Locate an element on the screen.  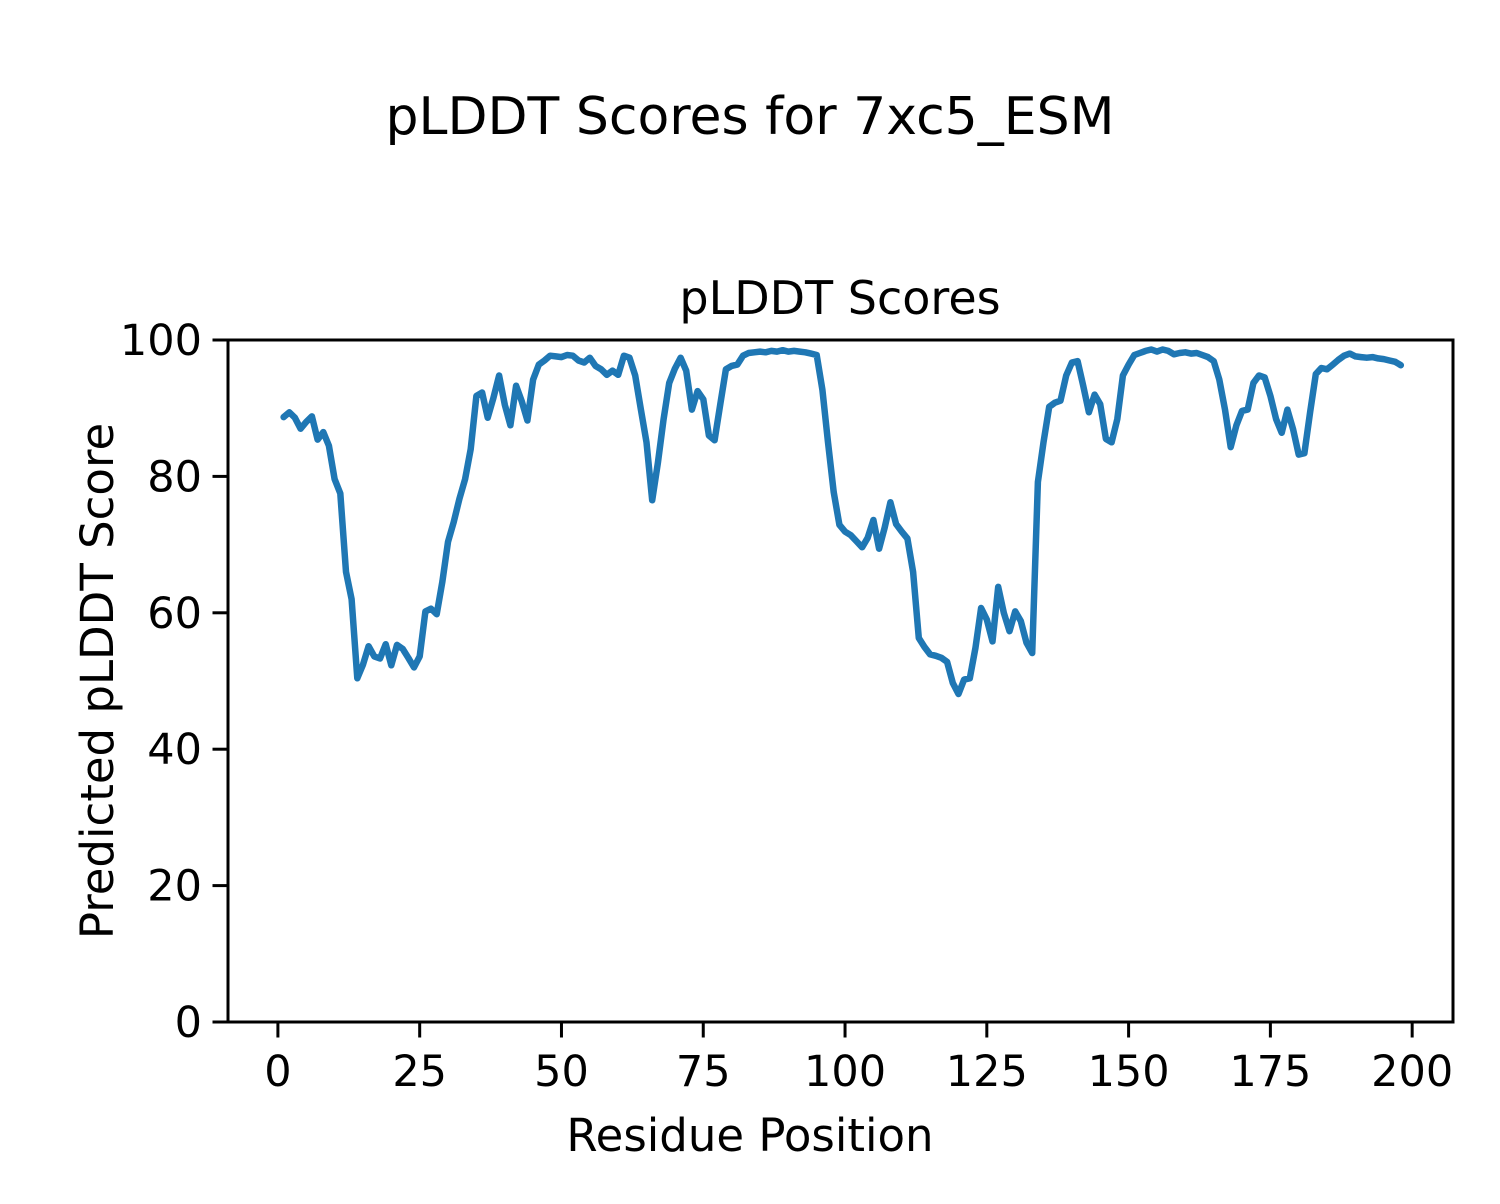
x-tick-label: 175 is located at coordinates (1270, 1072).